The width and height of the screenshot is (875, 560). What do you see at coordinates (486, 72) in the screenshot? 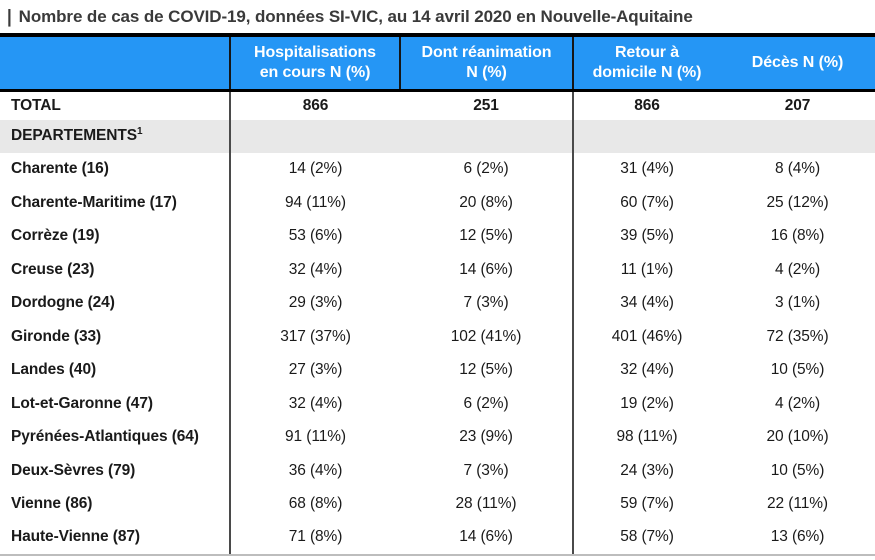
I see `header-line: N (%)` at bounding box center [486, 72].